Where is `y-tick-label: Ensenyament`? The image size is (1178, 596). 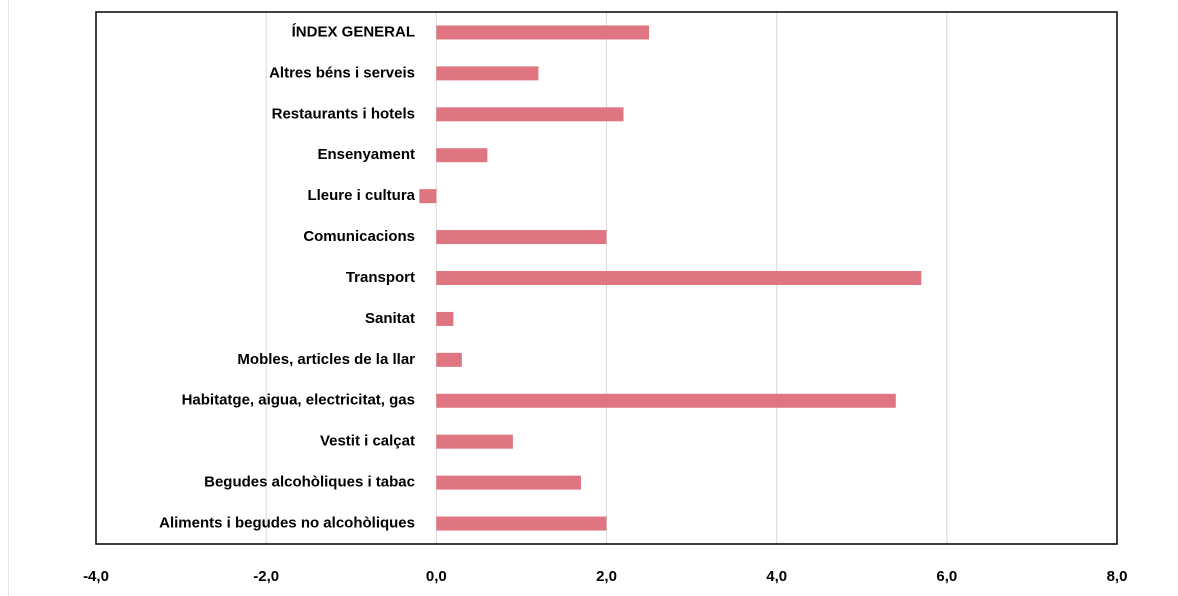
y-tick-label: Ensenyament is located at coordinates (366, 154).